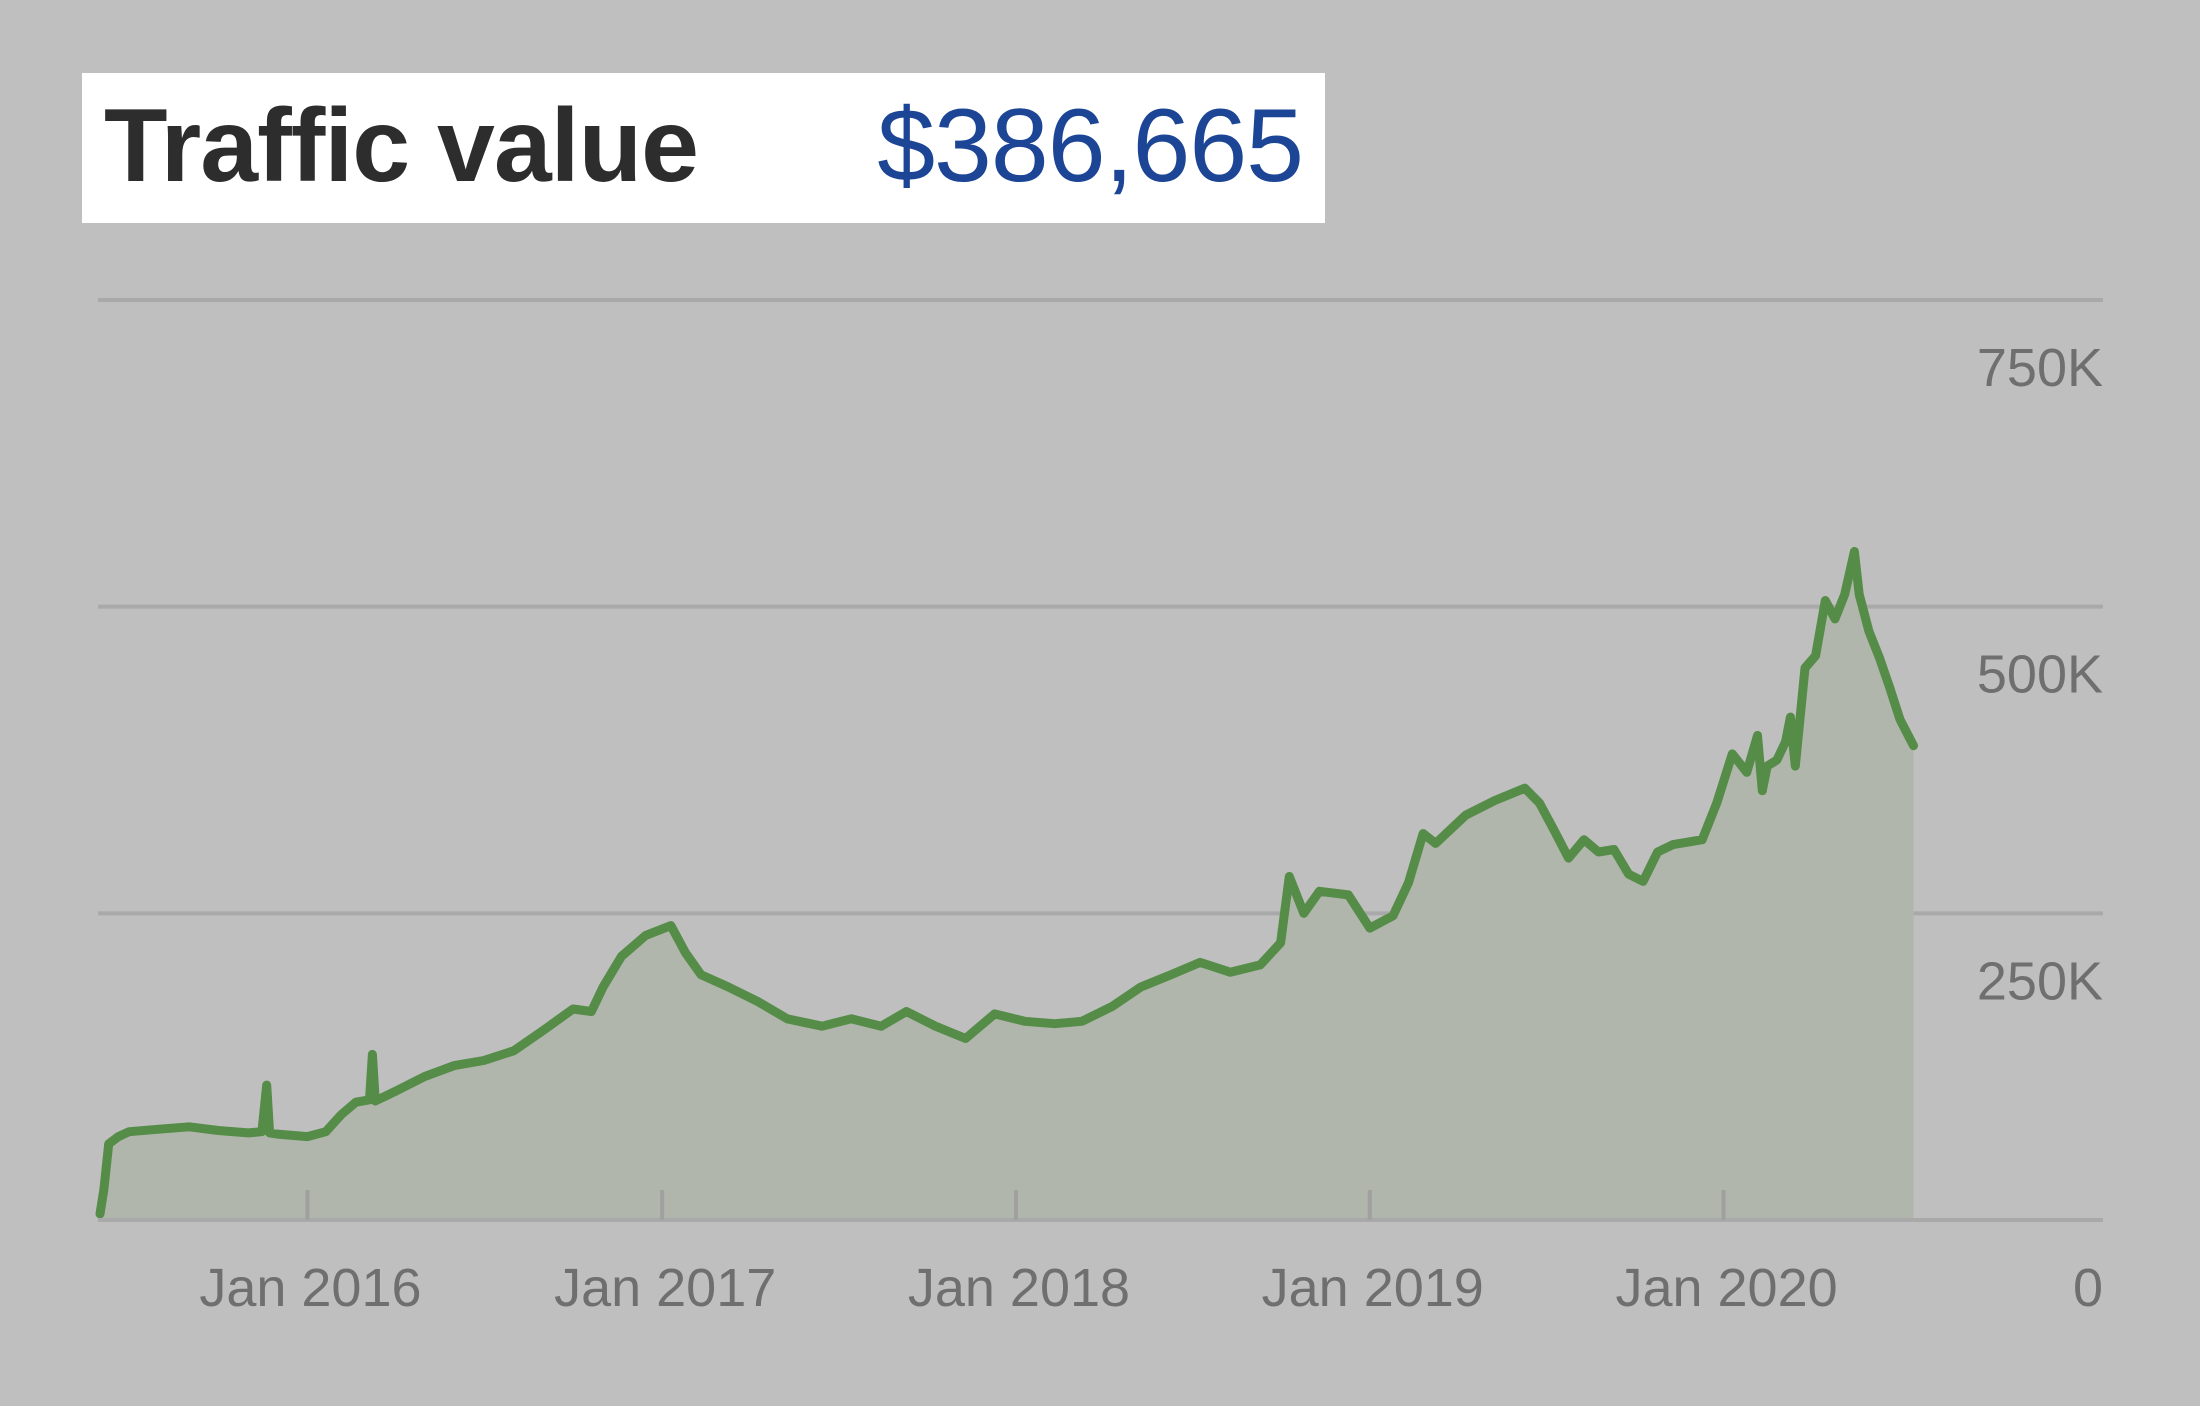 This screenshot has width=2200, height=1406. What do you see at coordinates (1373, 1288) in the screenshot?
I see `x-tick-label: Jan 2019` at bounding box center [1373, 1288].